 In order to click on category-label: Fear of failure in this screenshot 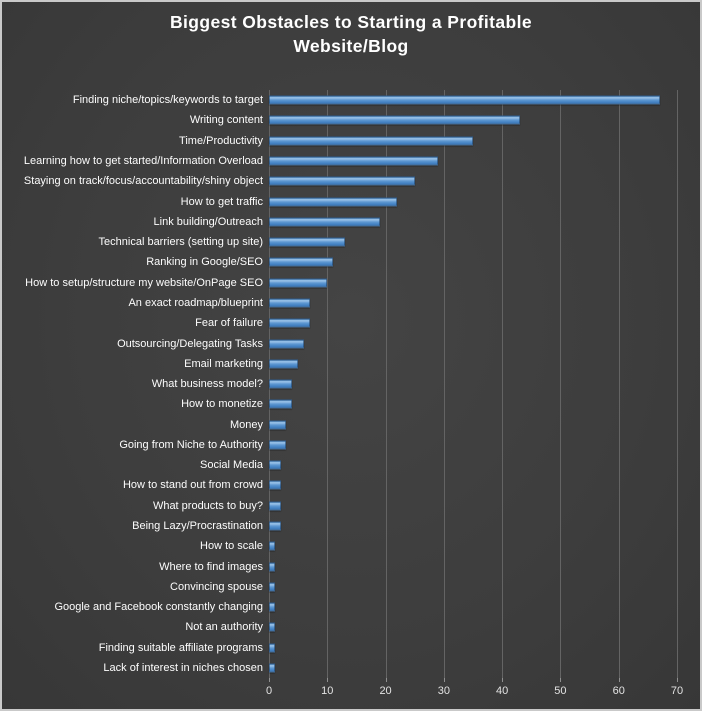, I will do `click(229, 323)`.